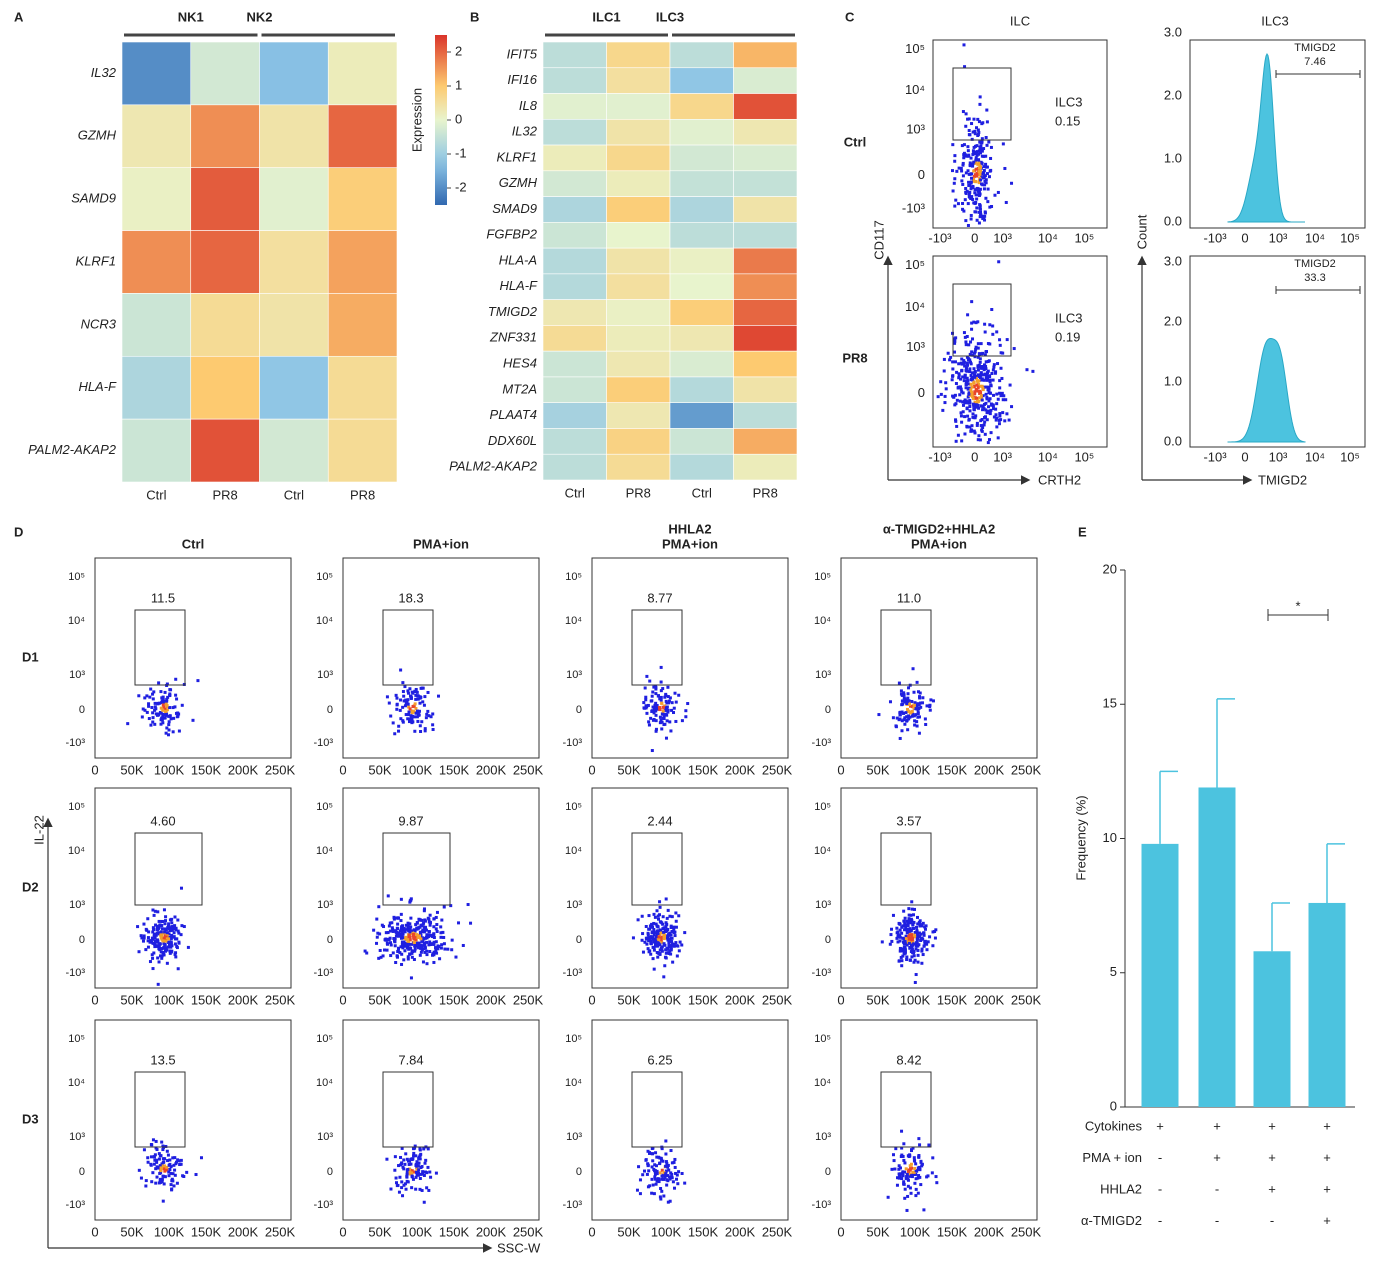 The width and height of the screenshot is (1380, 1270). What do you see at coordinates (1059, 479) in the screenshot?
I see `axis-title: CRTH2` at bounding box center [1059, 479].